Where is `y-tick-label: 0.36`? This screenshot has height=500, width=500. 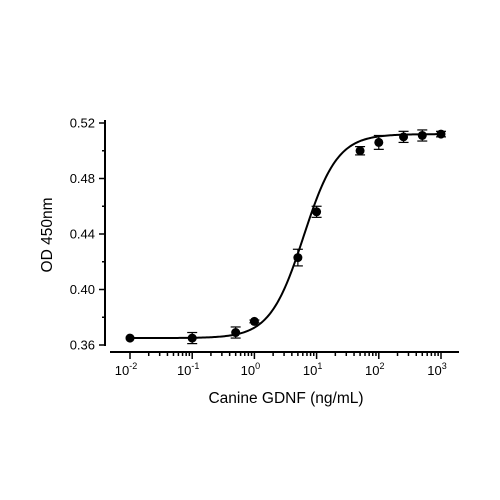 y-tick-label: 0.36 is located at coordinates (82, 345).